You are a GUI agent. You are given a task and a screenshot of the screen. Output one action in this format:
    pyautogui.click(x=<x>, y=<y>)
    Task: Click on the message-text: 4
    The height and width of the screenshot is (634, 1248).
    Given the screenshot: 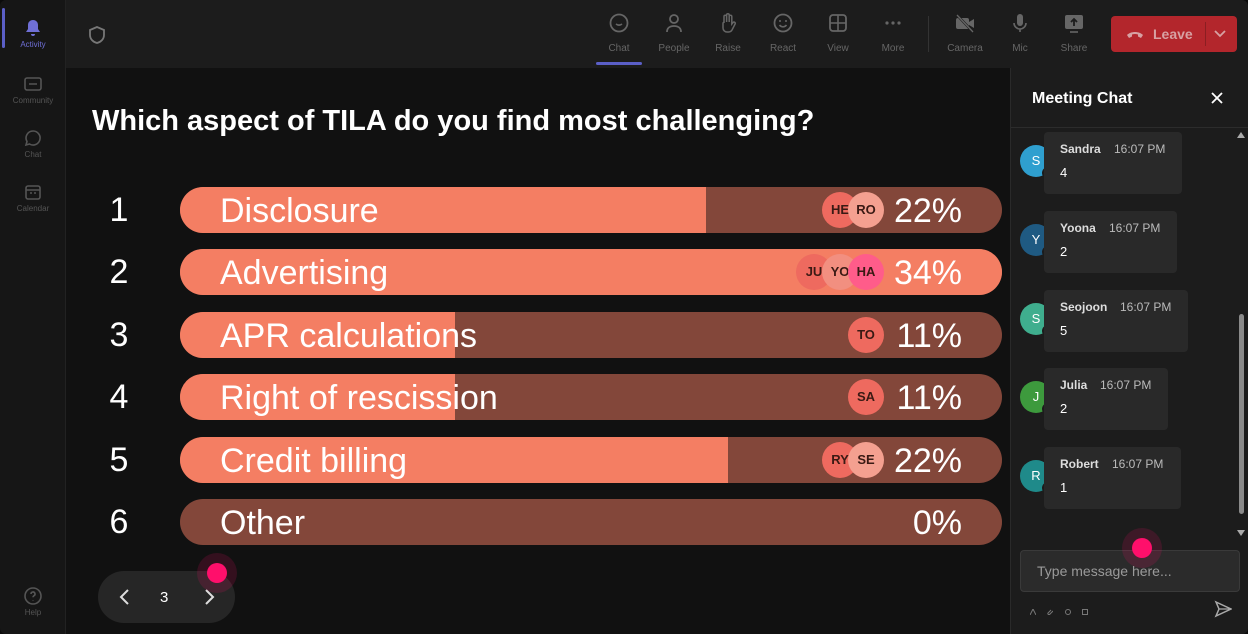 What is the action you would take?
    pyautogui.click(x=1064, y=172)
    